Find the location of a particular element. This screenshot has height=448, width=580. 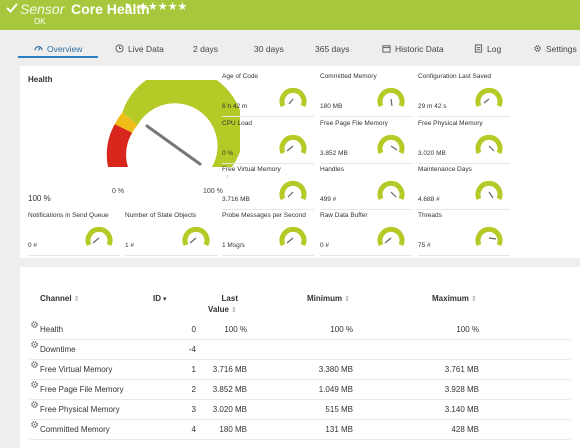

cell-last-value: 3.852 MB is located at coordinates (229, 389).